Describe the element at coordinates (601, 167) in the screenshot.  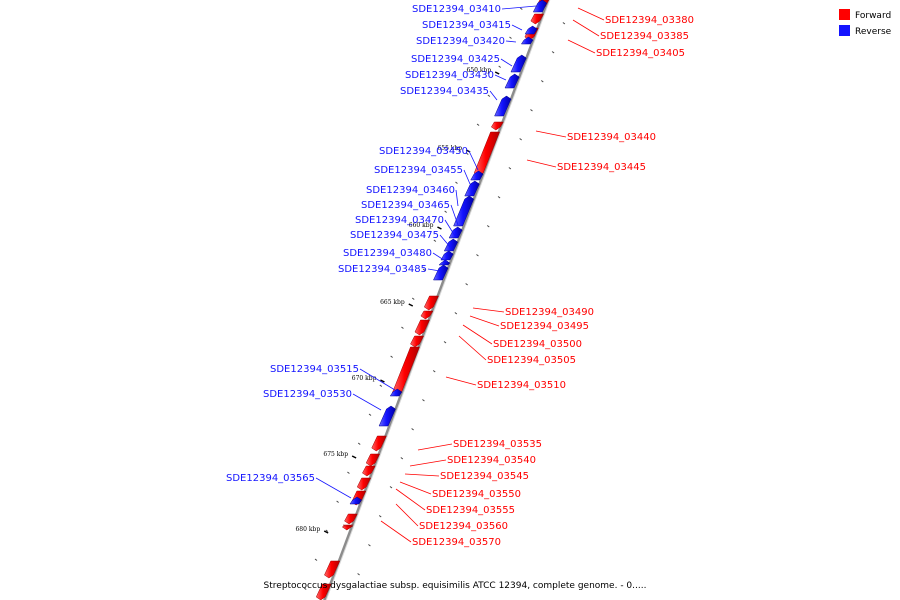
I see `gene-label: SDE12394_03445` at that location.